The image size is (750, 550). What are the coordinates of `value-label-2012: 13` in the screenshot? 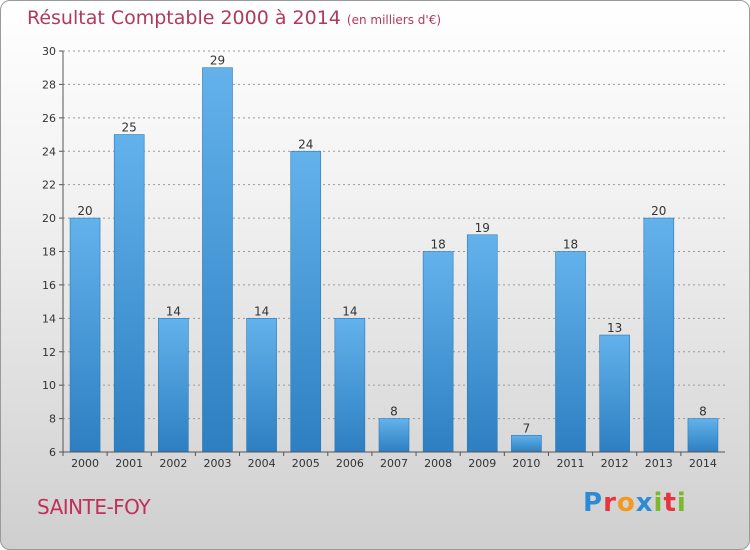 It's located at (614, 328).